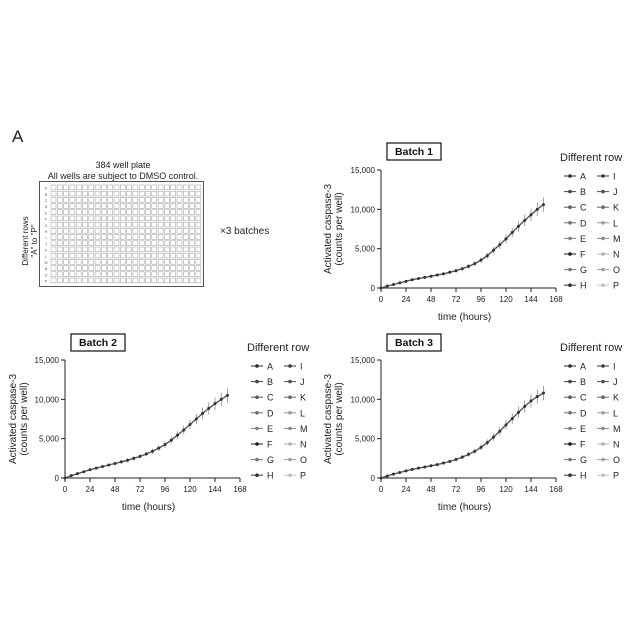 Image resolution: width=640 pixels, height=640 pixels. Describe the element at coordinates (363, 399) in the screenshot. I see `y-tick-label: 10,000` at that location.